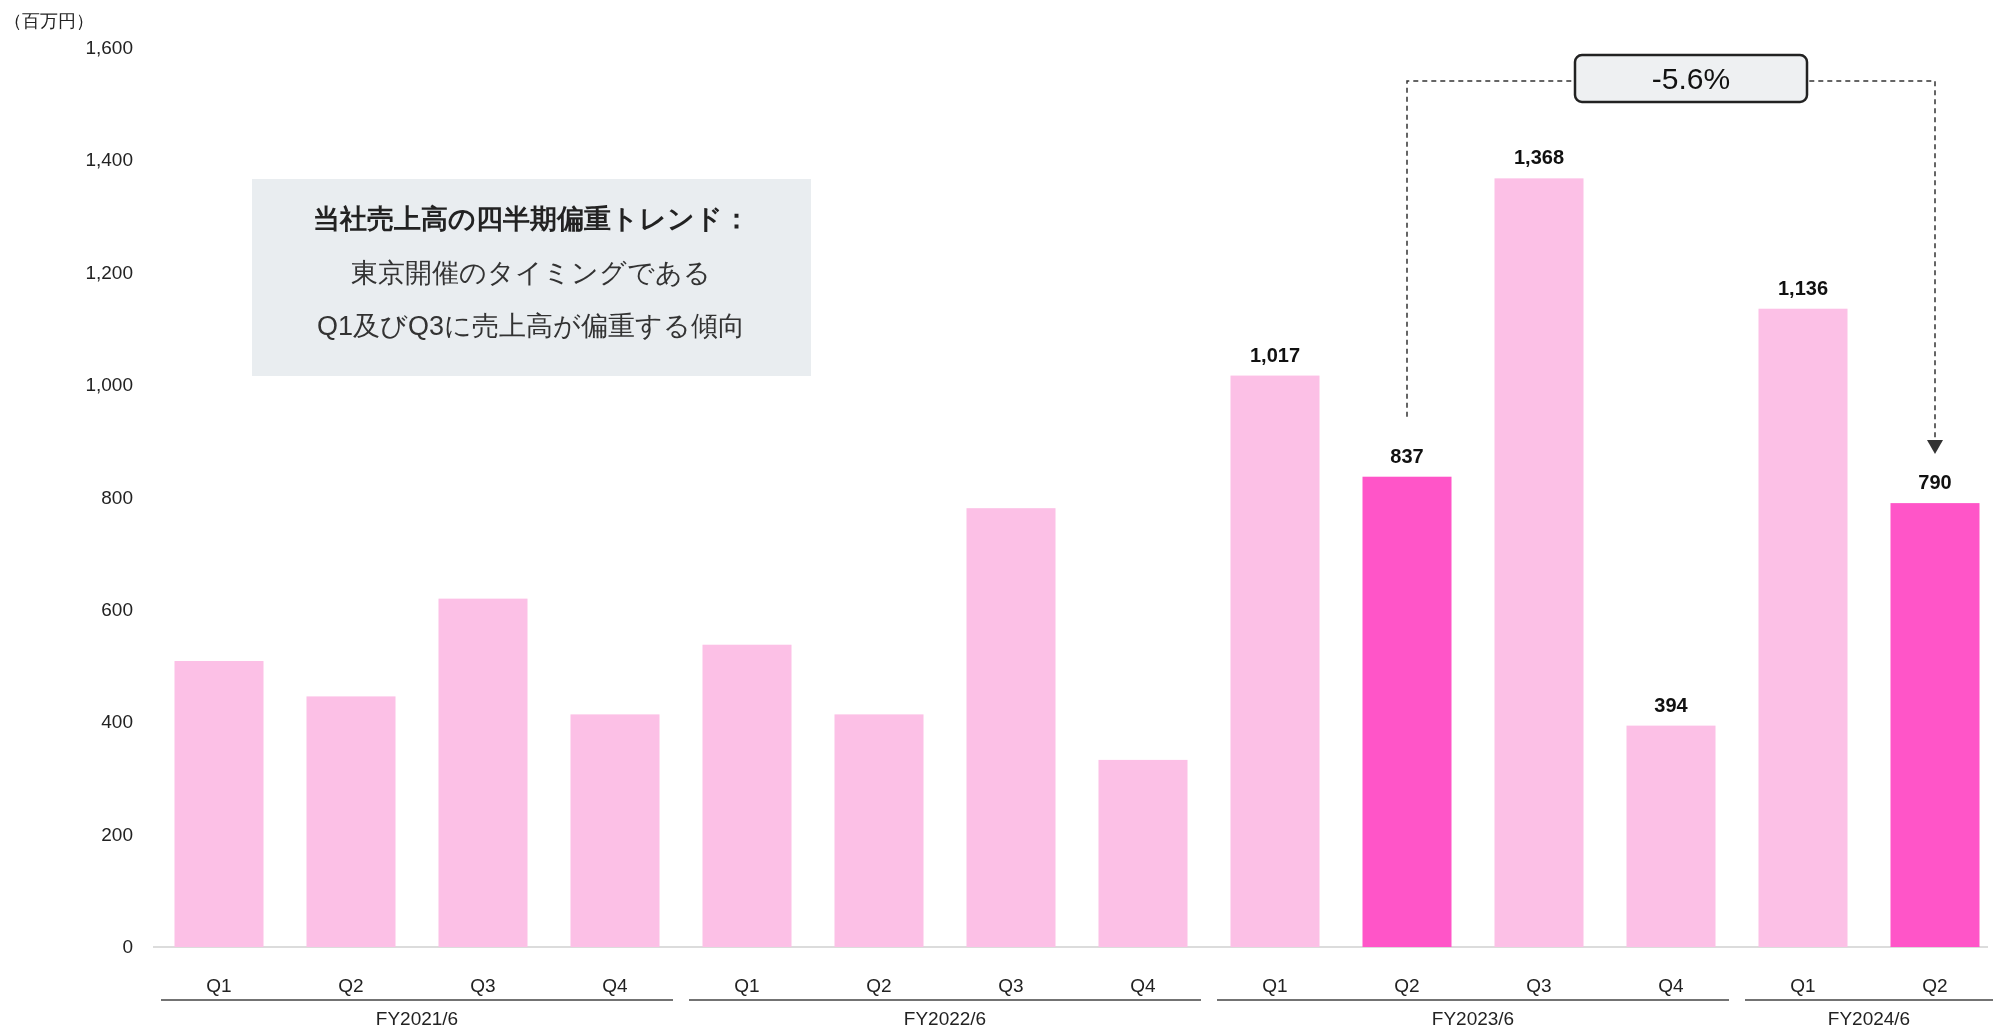 This screenshot has height=1031, width=1993. What do you see at coordinates (945, 1018) in the screenshot?
I see `text: FY2022/6` at bounding box center [945, 1018].